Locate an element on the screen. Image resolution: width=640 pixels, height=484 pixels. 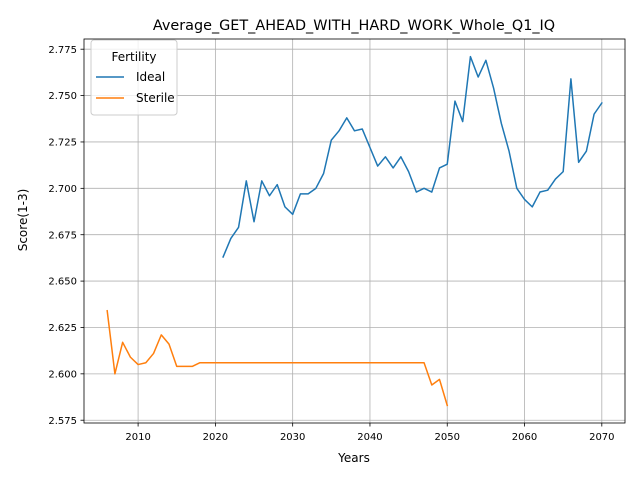
x-tick-label: 2070 is located at coordinates (601, 437).